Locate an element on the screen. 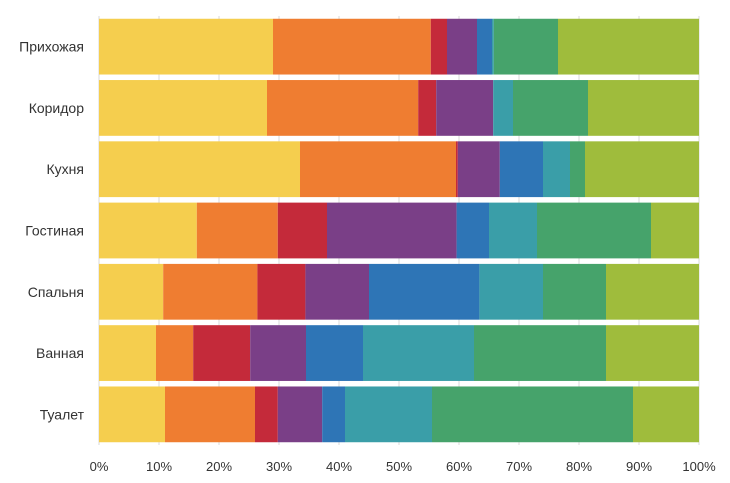 The height and width of the screenshot is (483, 730). category-label: Кухня is located at coordinates (65, 169).